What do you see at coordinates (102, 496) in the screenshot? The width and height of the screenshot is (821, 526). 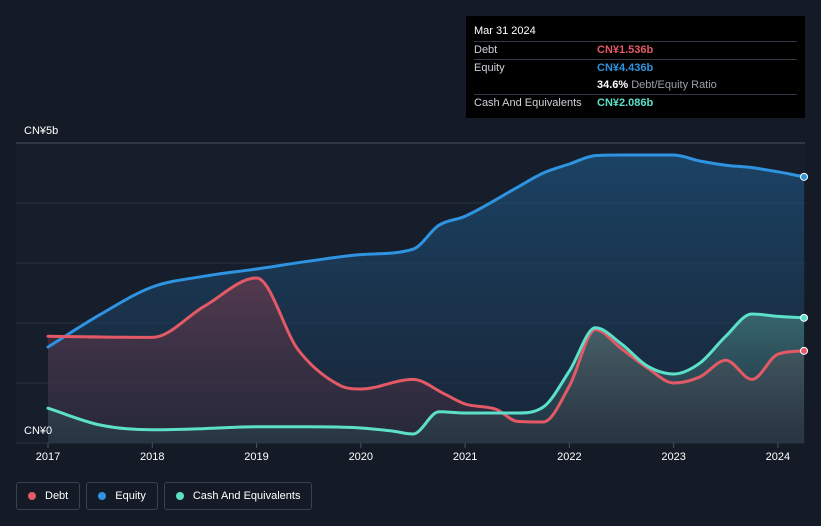 I see `legend-dot-equity` at bounding box center [102, 496].